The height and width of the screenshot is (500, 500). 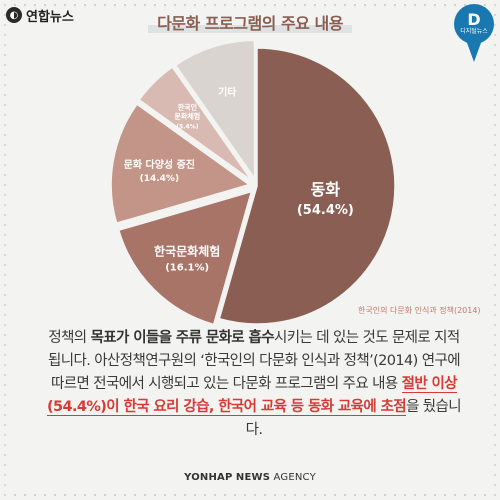 What do you see at coordinates (14, 15) in the screenshot?
I see `yonhap-logo-icon: ◐` at bounding box center [14, 15].